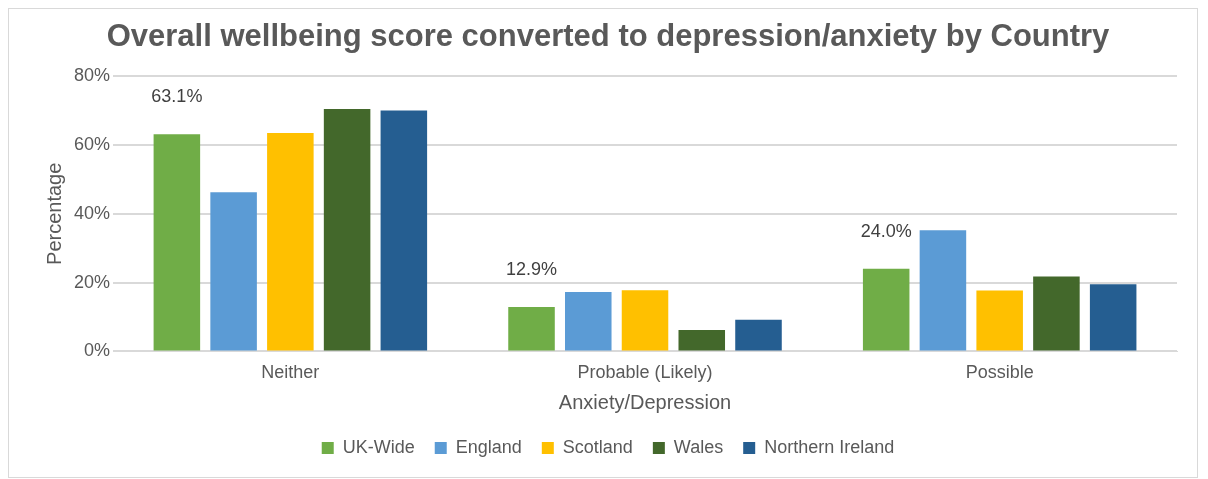 The width and height of the screenshot is (1208, 479). I want to click on y-tick-label: 20%, so click(92, 281).